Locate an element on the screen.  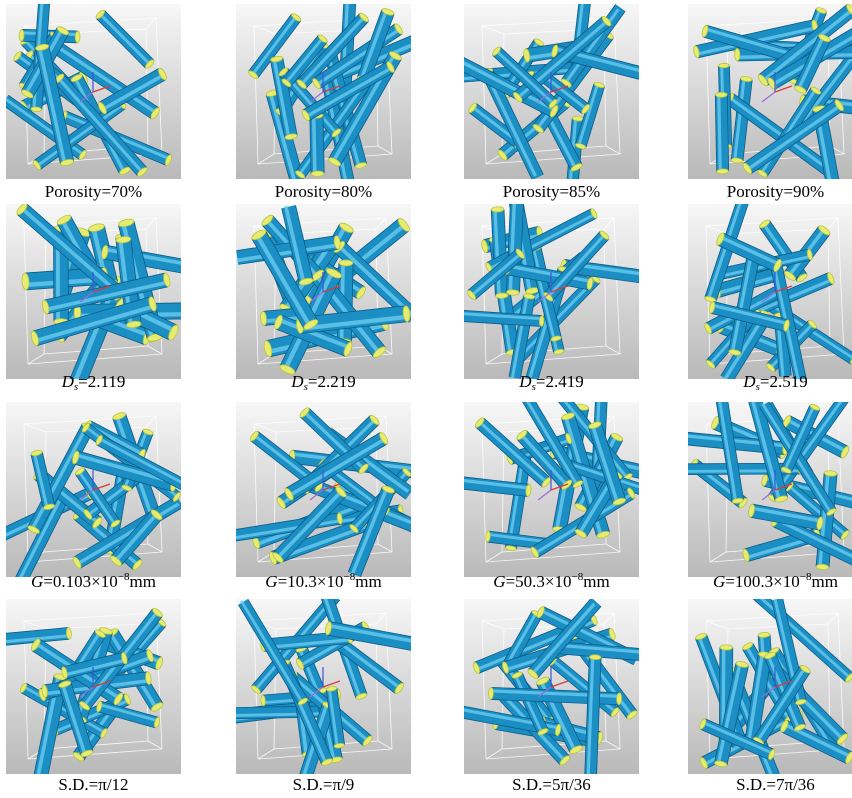
caption-value: 90% is located at coordinates (809, 191).